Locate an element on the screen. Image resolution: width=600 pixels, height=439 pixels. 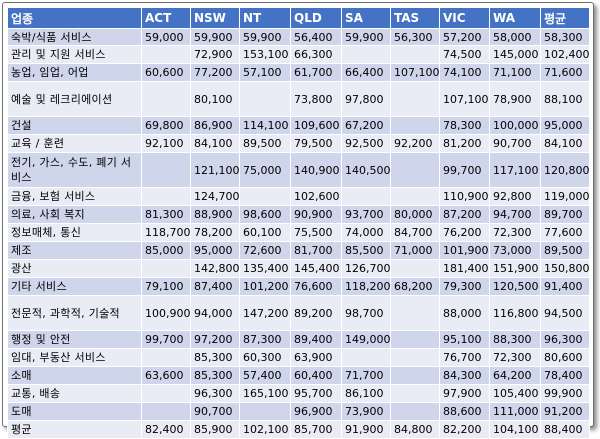
salary-cell: 60,300 is located at coordinates (265, 357).